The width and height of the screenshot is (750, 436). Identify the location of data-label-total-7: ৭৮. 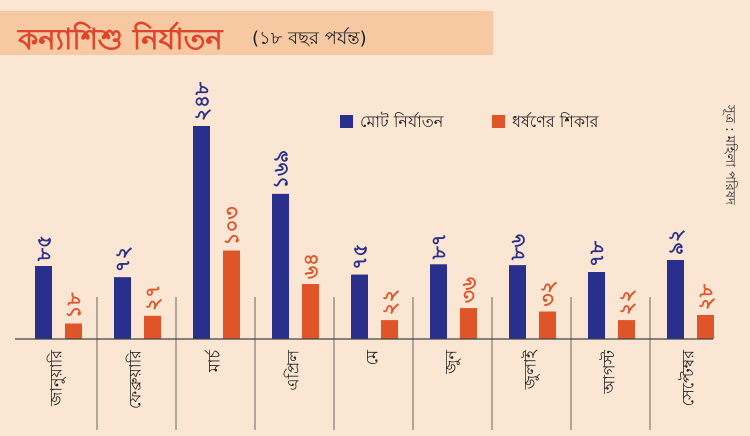
(597, 253).